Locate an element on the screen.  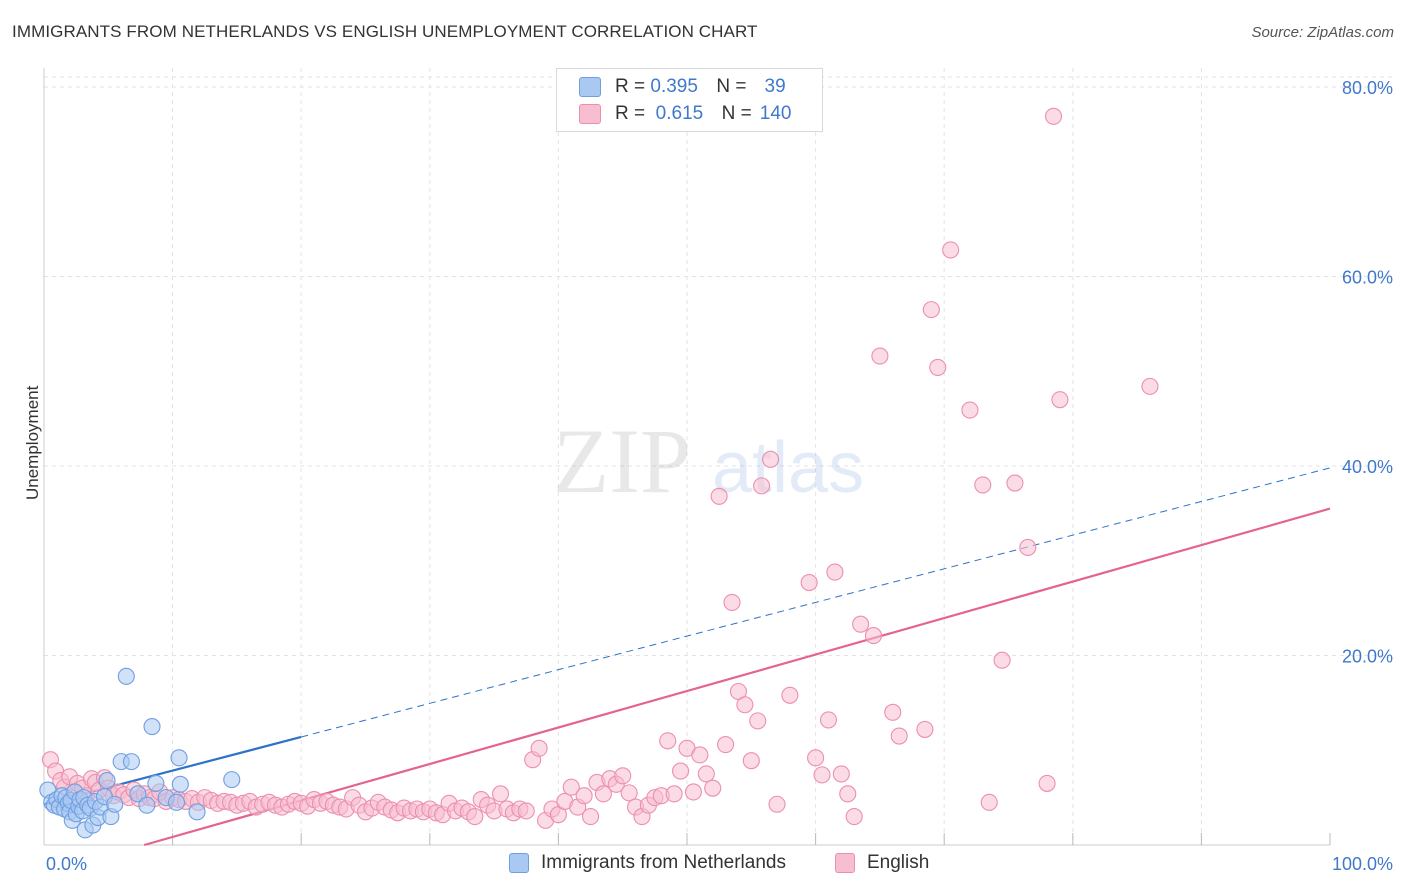
legend-swatch-netherlands is located at coordinates (590, 87).